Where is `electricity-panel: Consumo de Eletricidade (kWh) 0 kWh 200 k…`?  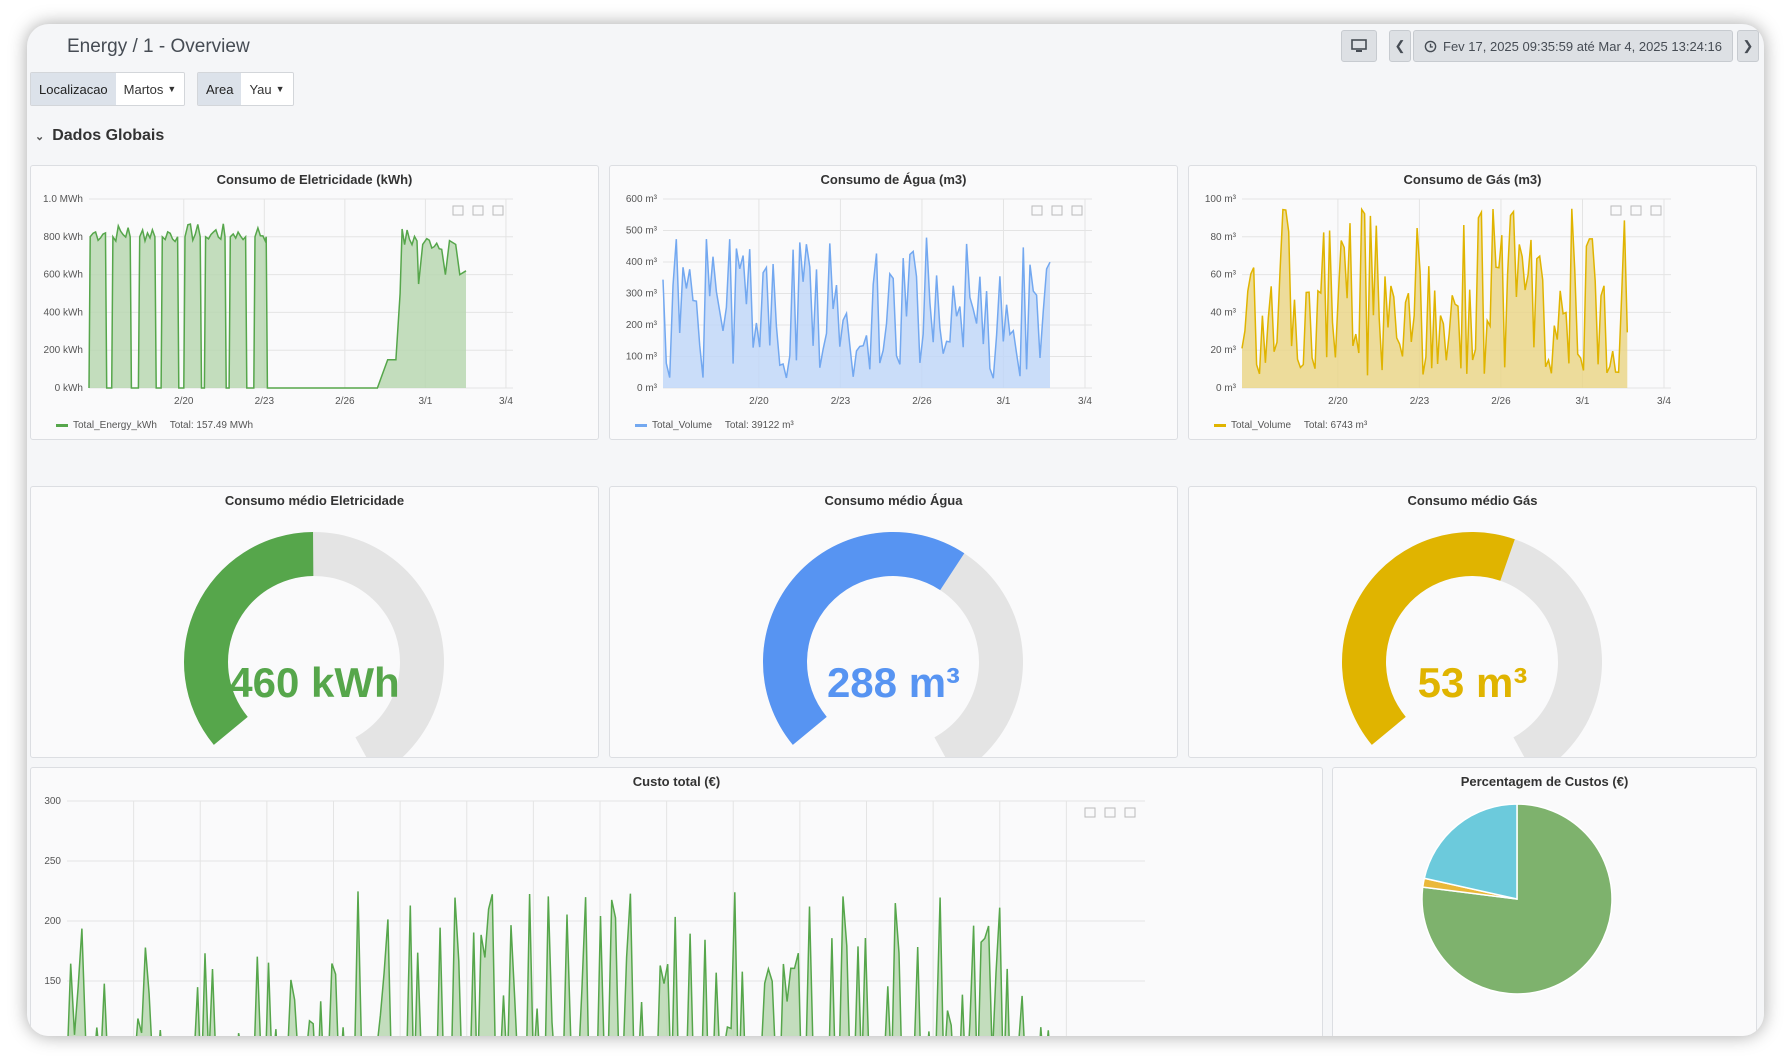 electricity-panel: Consumo de Eletricidade (kWh) 0 kWh 200 k… is located at coordinates (314, 302).